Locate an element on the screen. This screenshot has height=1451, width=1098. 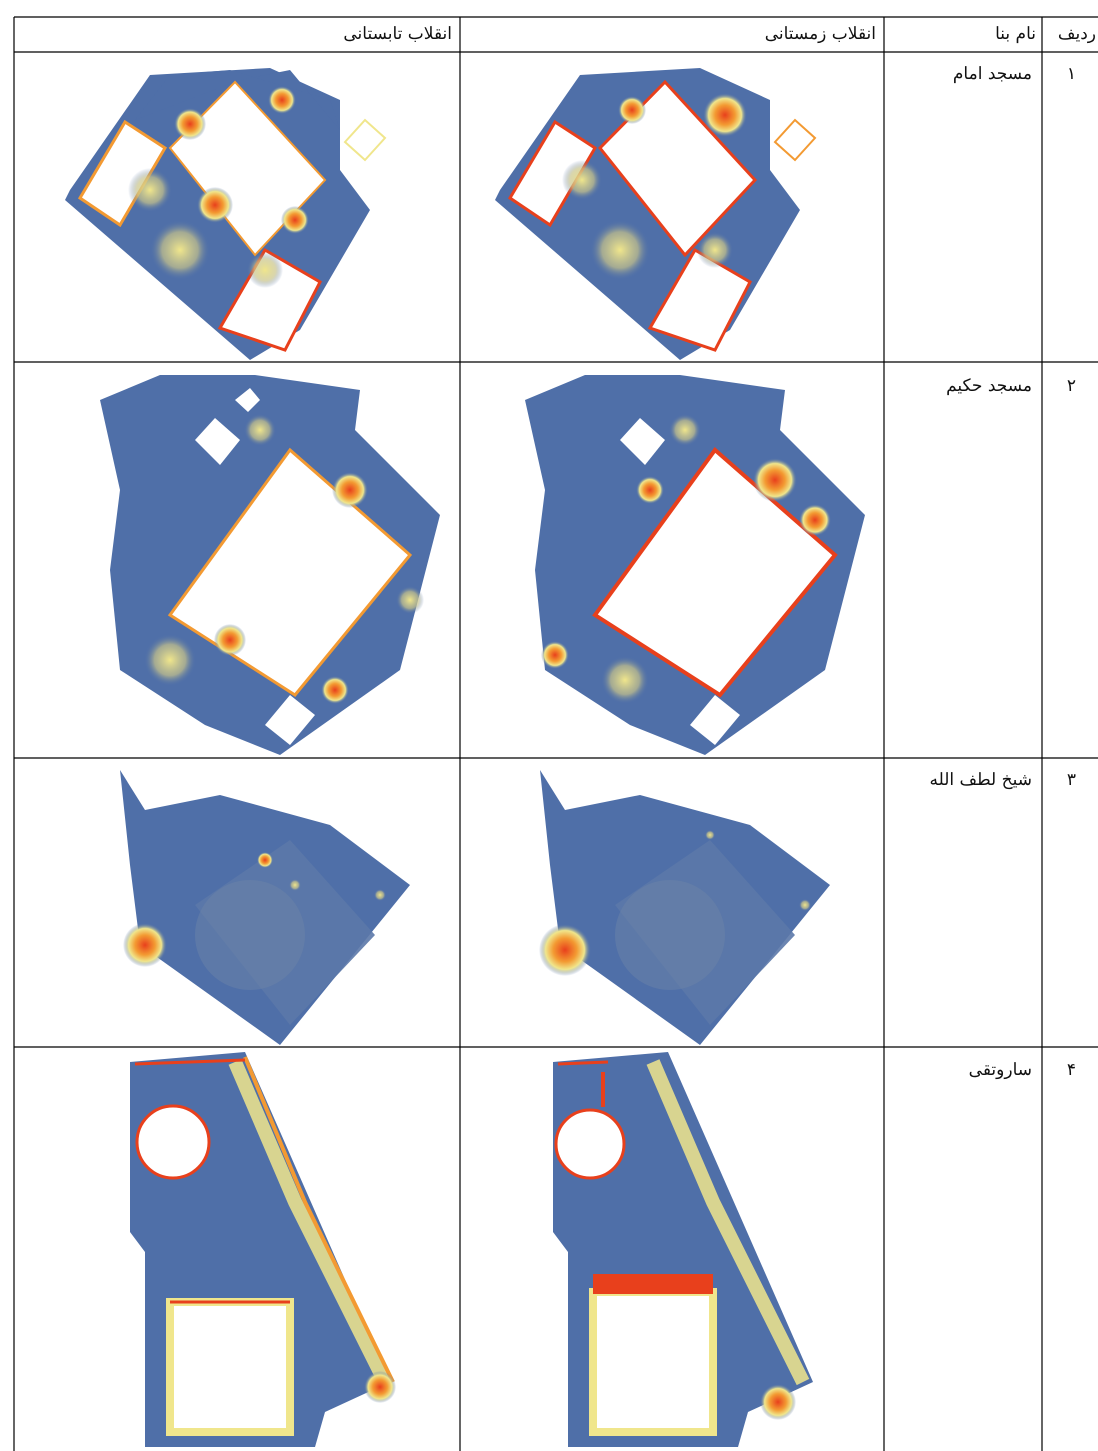
row-number-1: ۱ is located at coordinates (1071, 74).